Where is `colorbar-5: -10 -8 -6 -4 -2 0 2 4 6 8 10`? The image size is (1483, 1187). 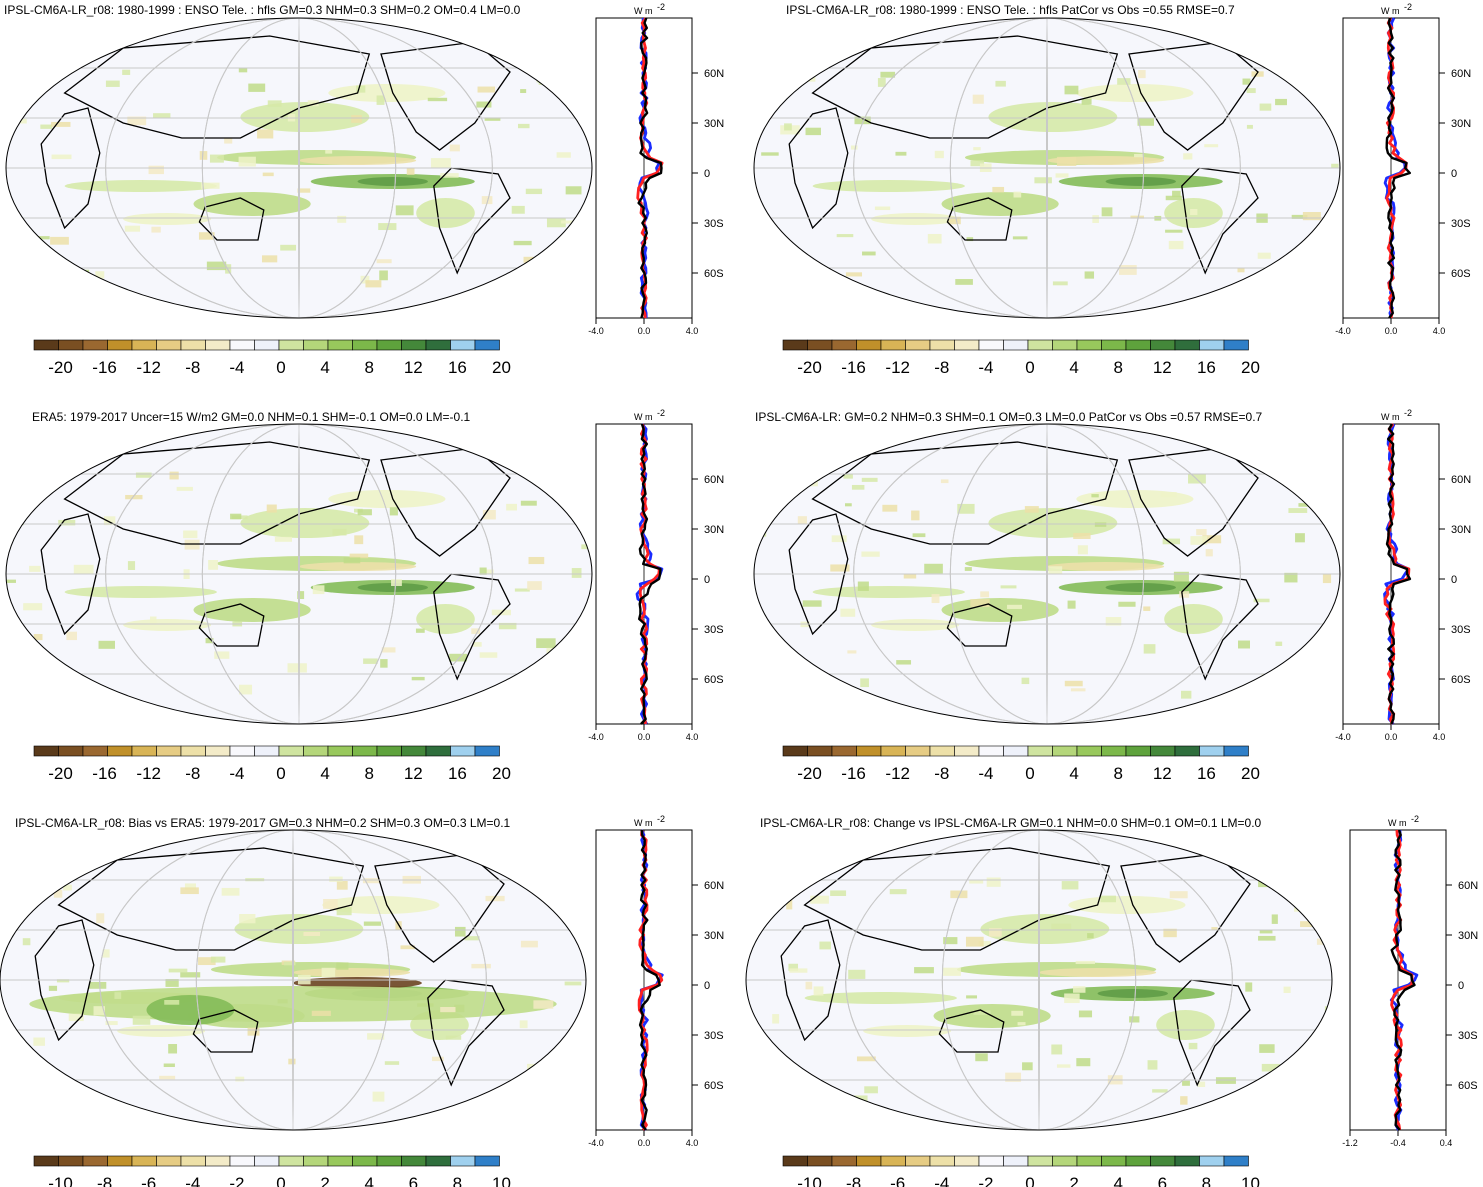 colorbar-5: -10 -8 -6 -4 -2 0 2 4 6 8 10 is located at coordinates (272, 1171).